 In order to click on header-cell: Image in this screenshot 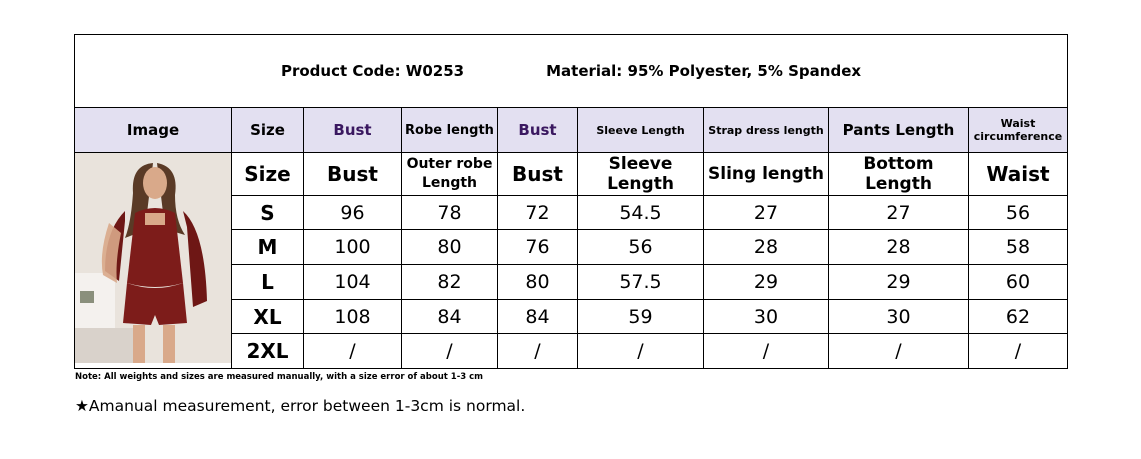, I will do `click(153, 130)`.